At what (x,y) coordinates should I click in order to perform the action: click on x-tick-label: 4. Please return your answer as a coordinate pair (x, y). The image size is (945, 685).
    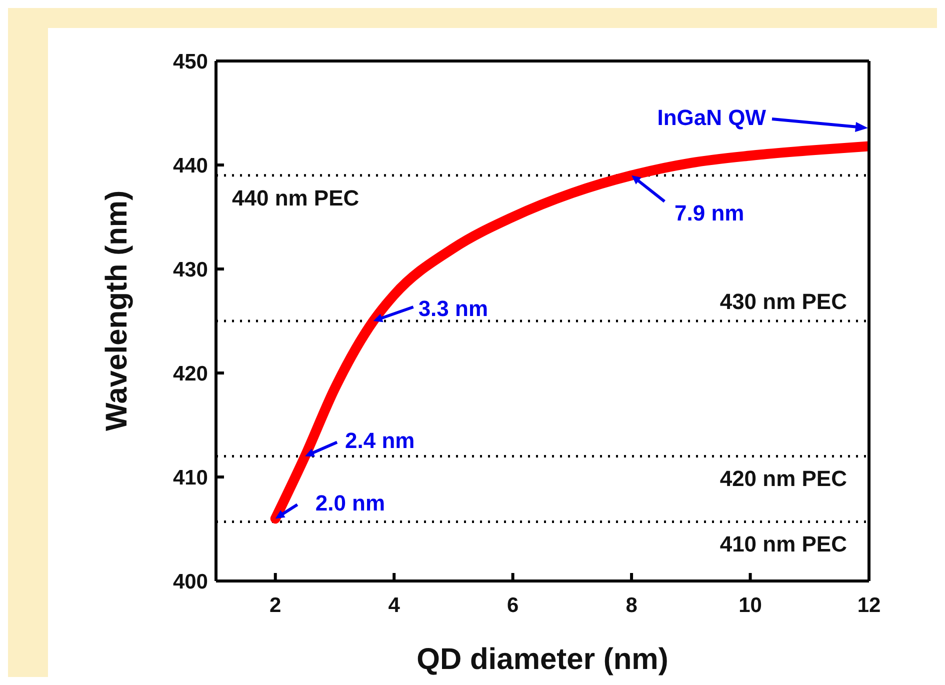
    Looking at the image, I should click on (394, 605).